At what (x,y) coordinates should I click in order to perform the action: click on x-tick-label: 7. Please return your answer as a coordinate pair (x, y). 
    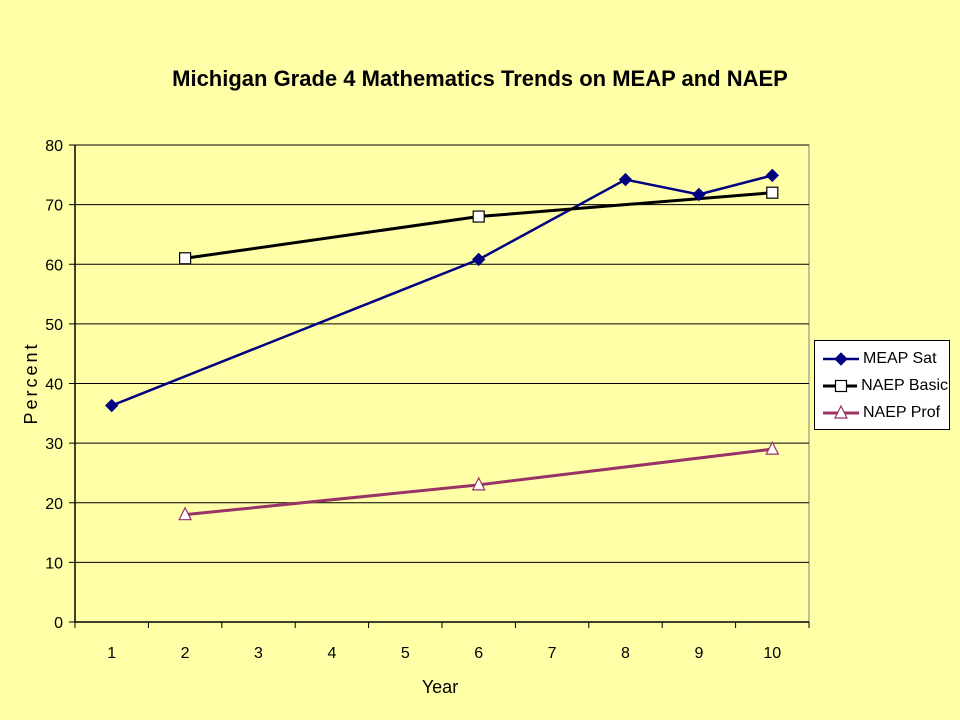
    Looking at the image, I should click on (552, 653).